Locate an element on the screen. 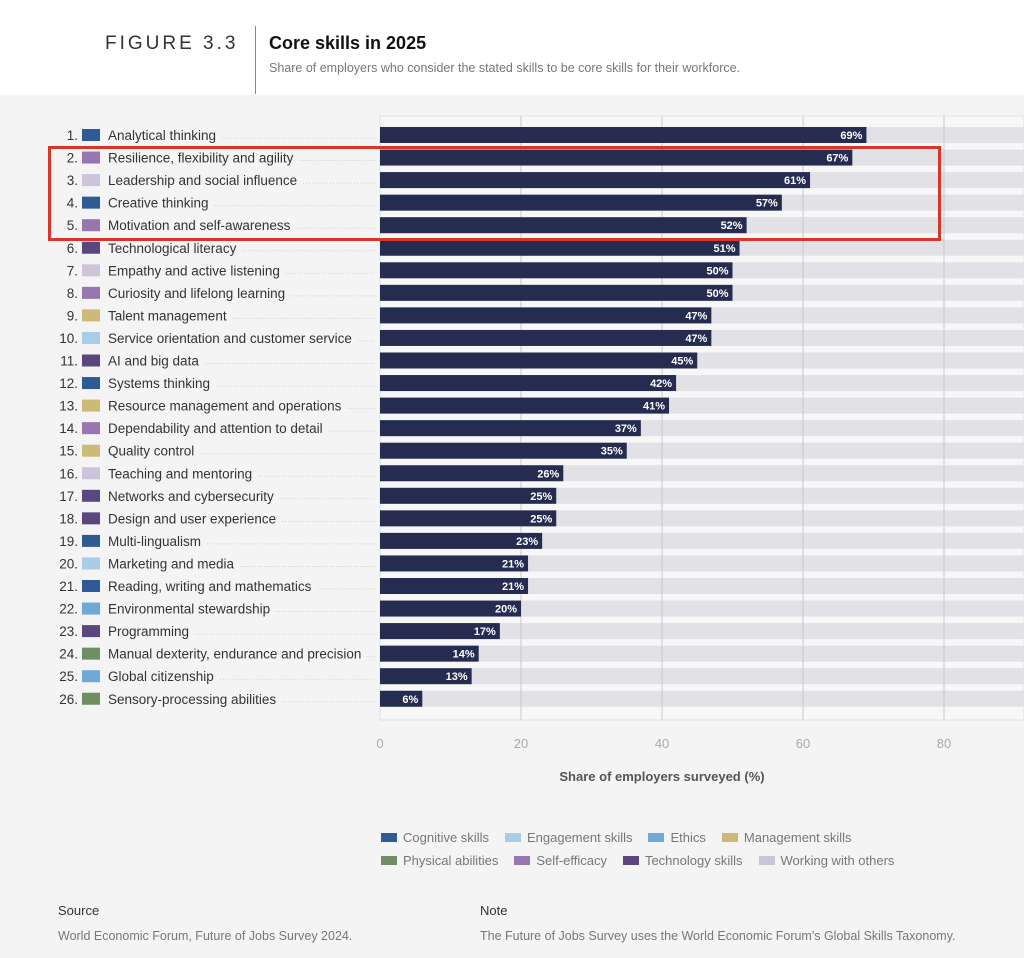 The height and width of the screenshot is (958, 1024). legend-item: Management skills is located at coordinates (786, 837).